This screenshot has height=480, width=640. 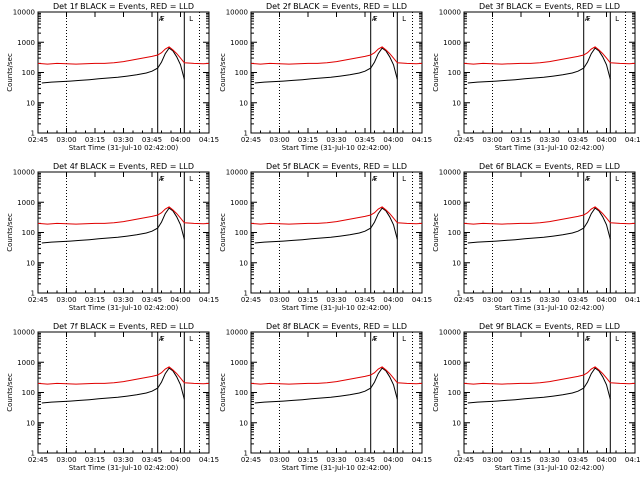 What do you see at coordinates (123, 166) in the screenshot?
I see `panel-title: Det 4f BLACK = Events, RED = LLD` at bounding box center [123, 166].